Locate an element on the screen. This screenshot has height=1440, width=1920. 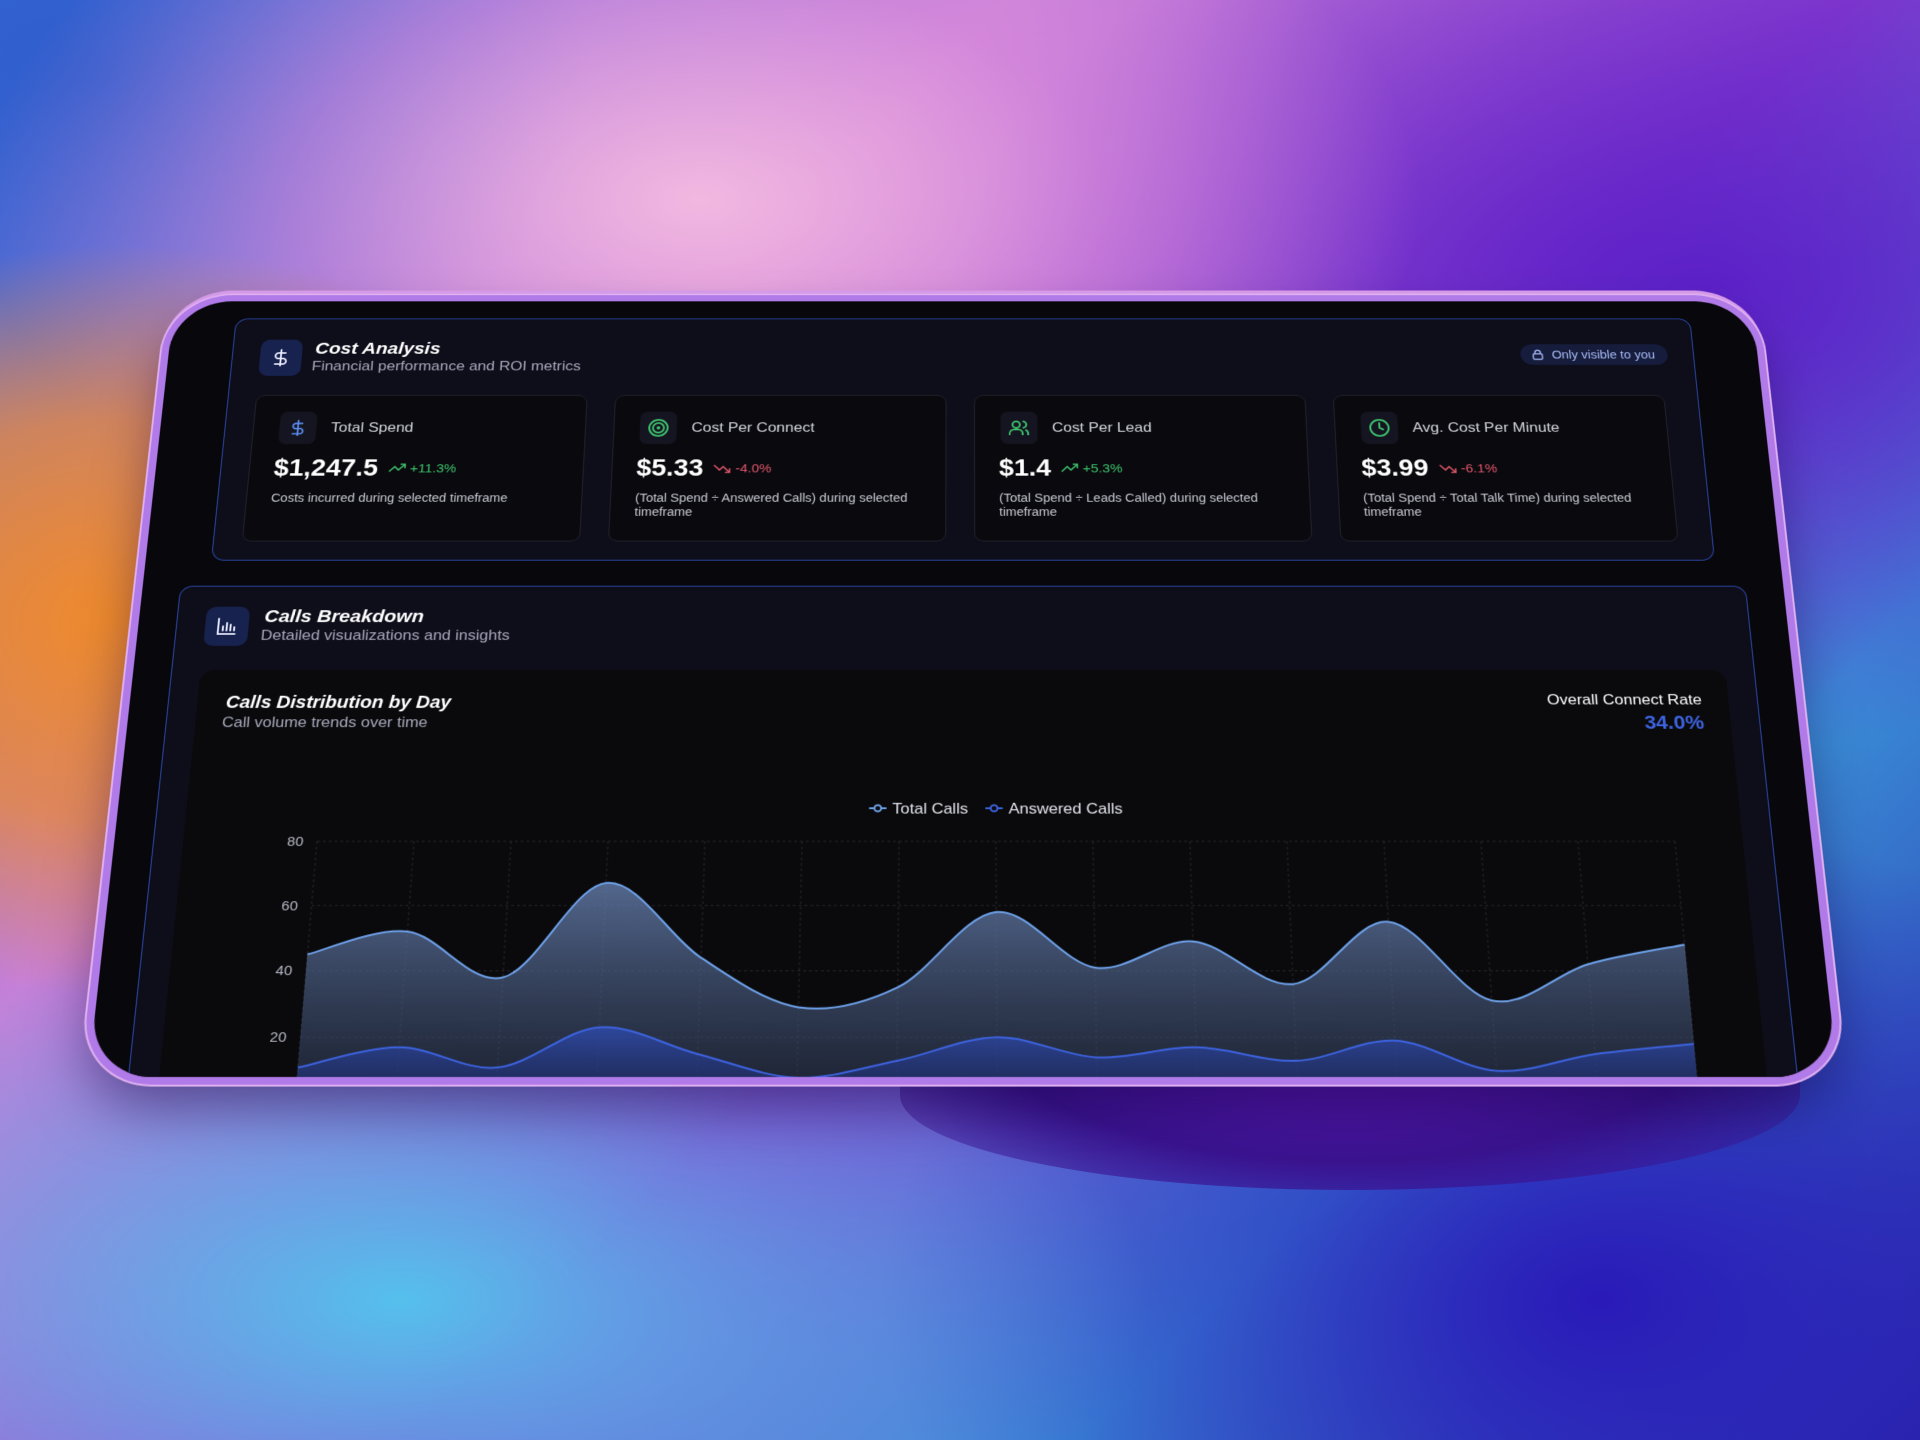
metric-change: +5.3% is located at coordinates (1091, 468).